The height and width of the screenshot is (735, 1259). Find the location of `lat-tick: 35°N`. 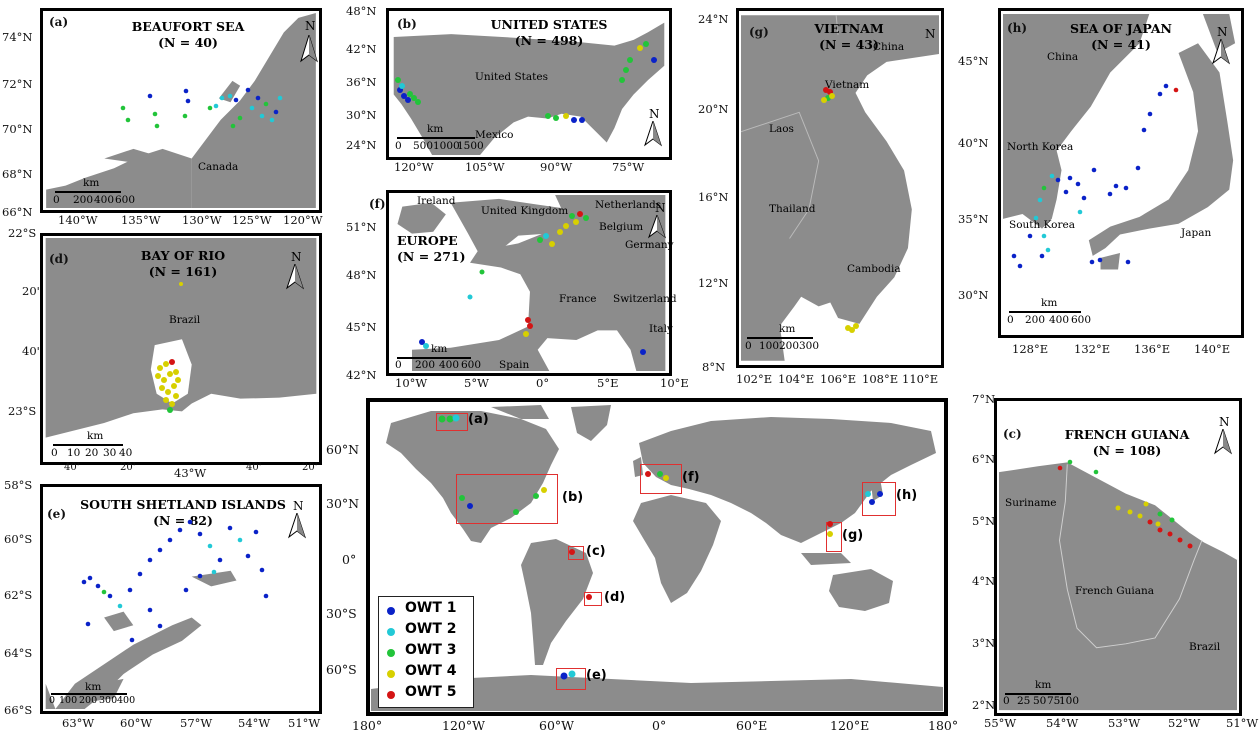

lat-tick: 35°N is located at coordinates (973, 219).